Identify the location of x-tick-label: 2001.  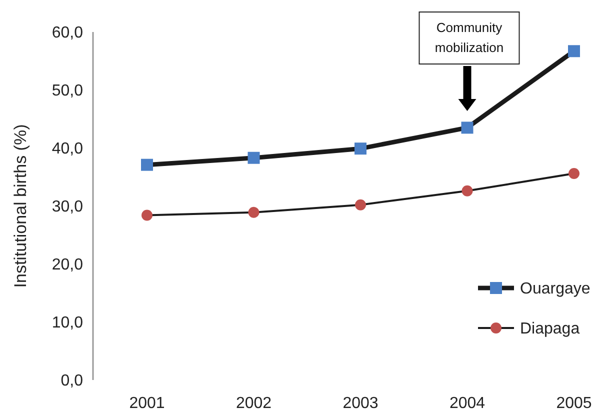
(147, 403).